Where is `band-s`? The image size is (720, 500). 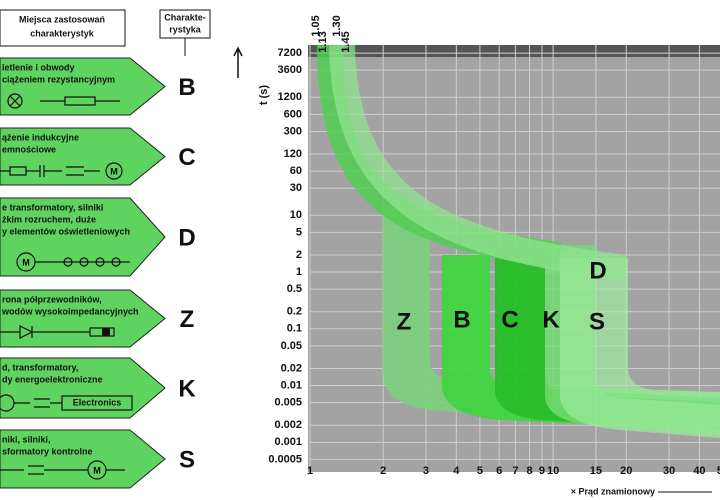
band-s is located at coordinates (640, 348).